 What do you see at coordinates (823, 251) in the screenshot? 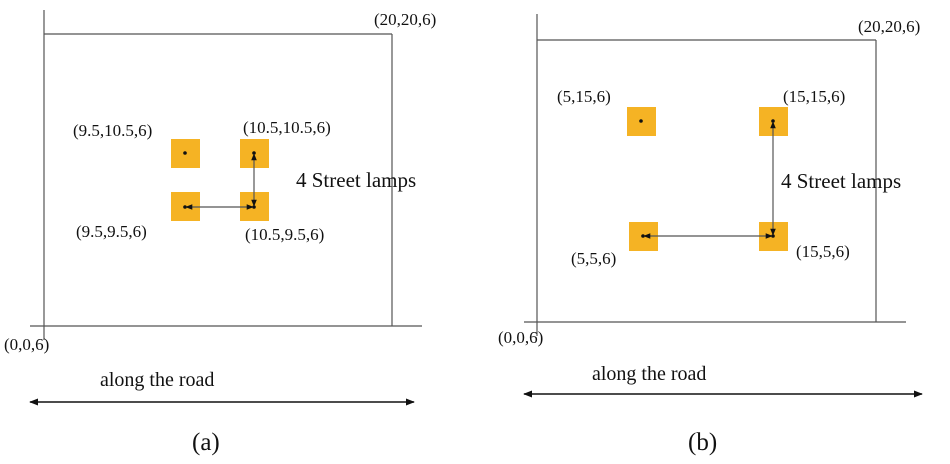
I see `panel-b-lamp-bottom-right-label: (15,5,6)` at bounding box center [823, 251].